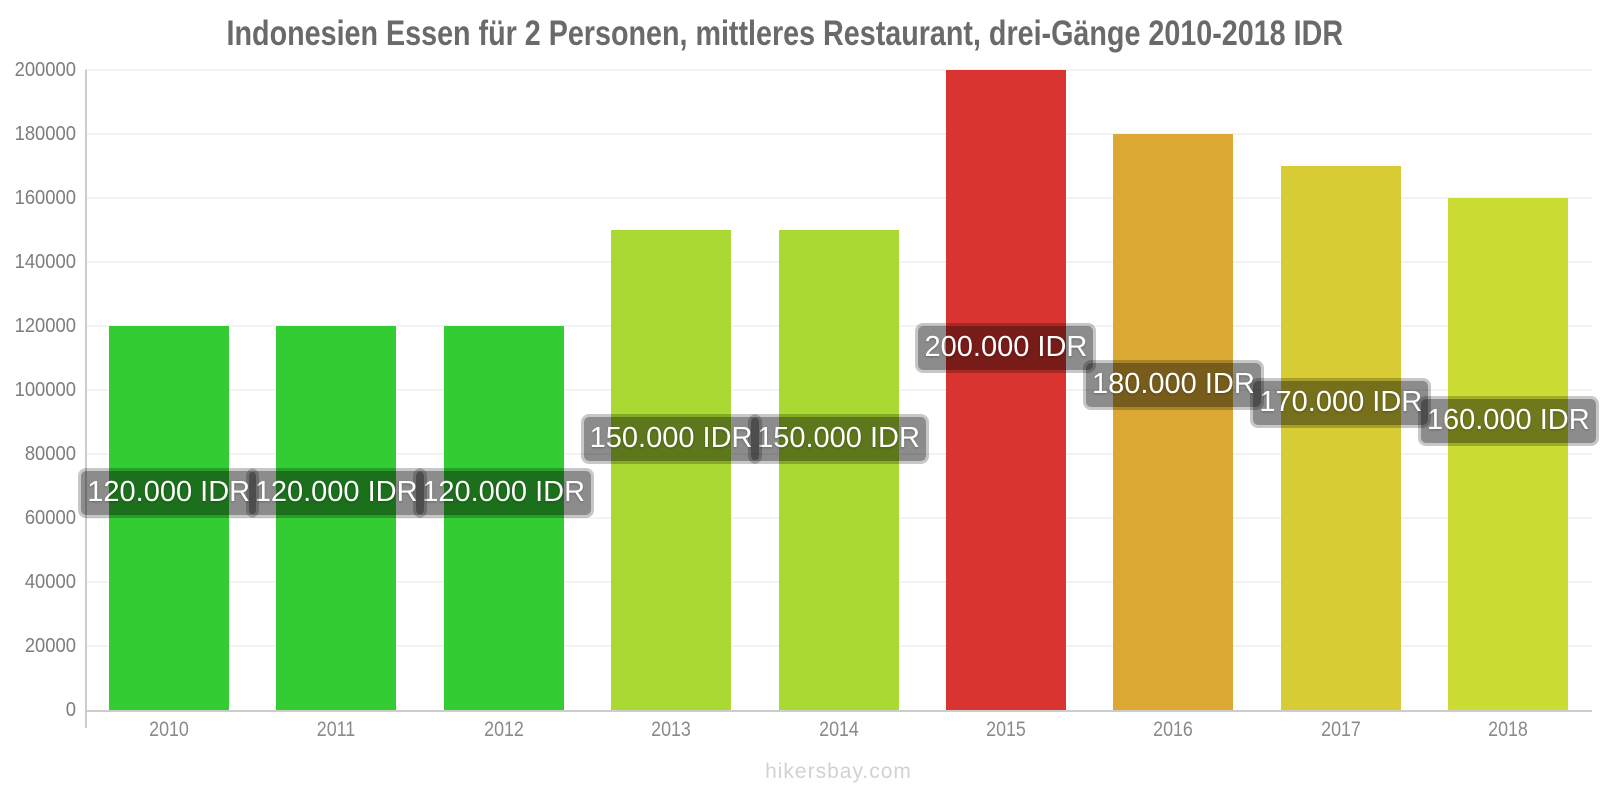 This screenshot has height=800, width=1600. Describe the element at coordinates (45, 326) in the screenshot. I see `y-tick-label-120000: 120000` at that location.